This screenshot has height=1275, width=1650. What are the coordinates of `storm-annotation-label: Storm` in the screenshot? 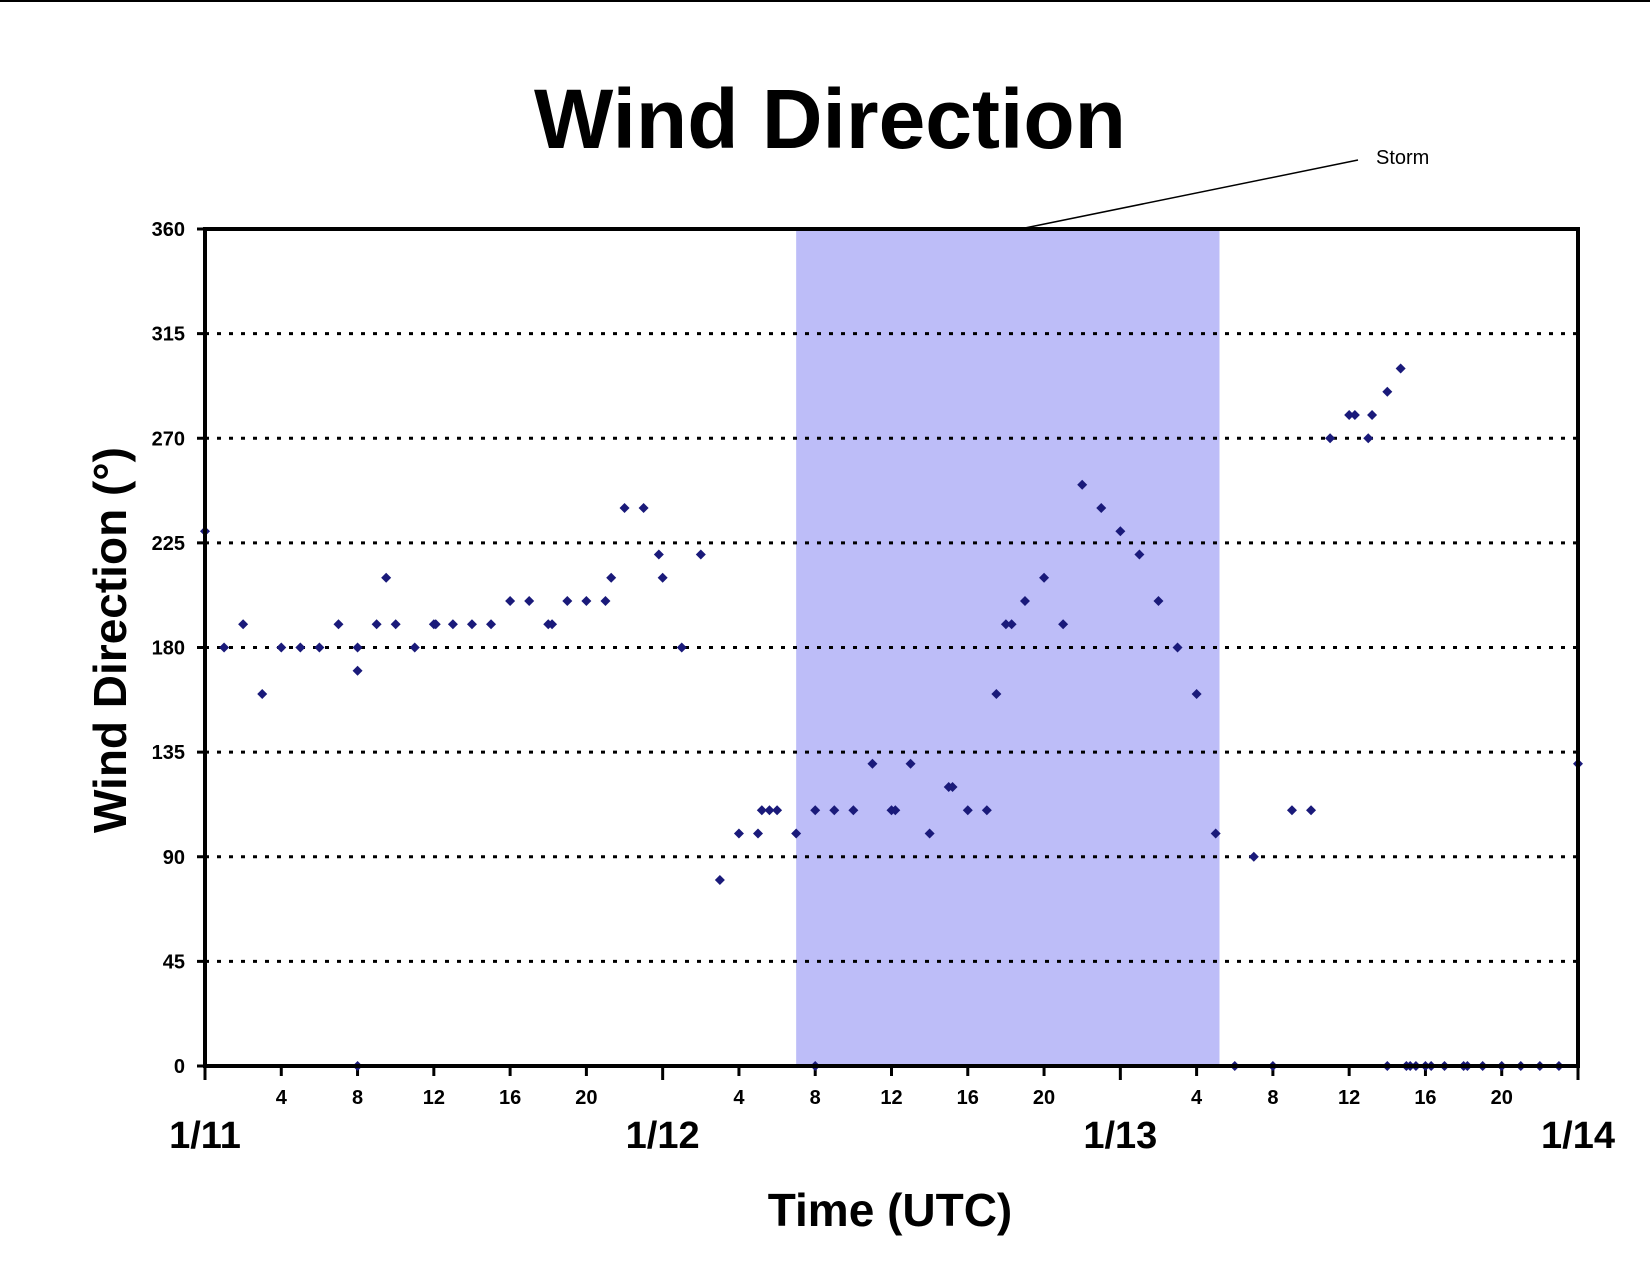 It's located at (1402, 158).